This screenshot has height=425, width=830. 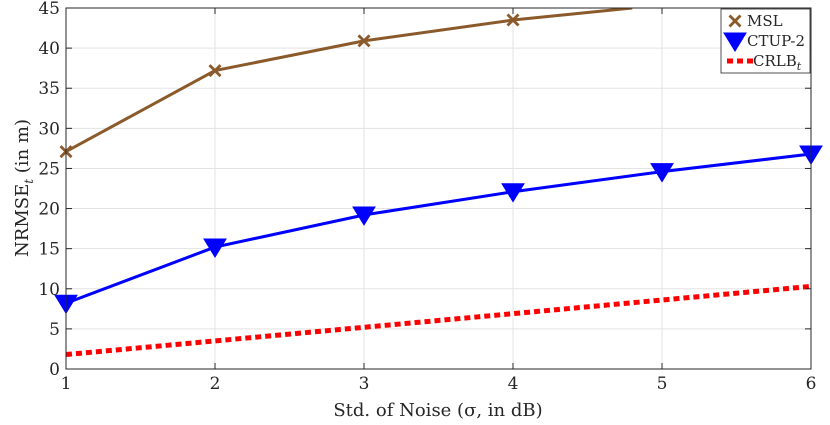 I want to click on y-tick-label-6: 30, so click(x=49, y=129).